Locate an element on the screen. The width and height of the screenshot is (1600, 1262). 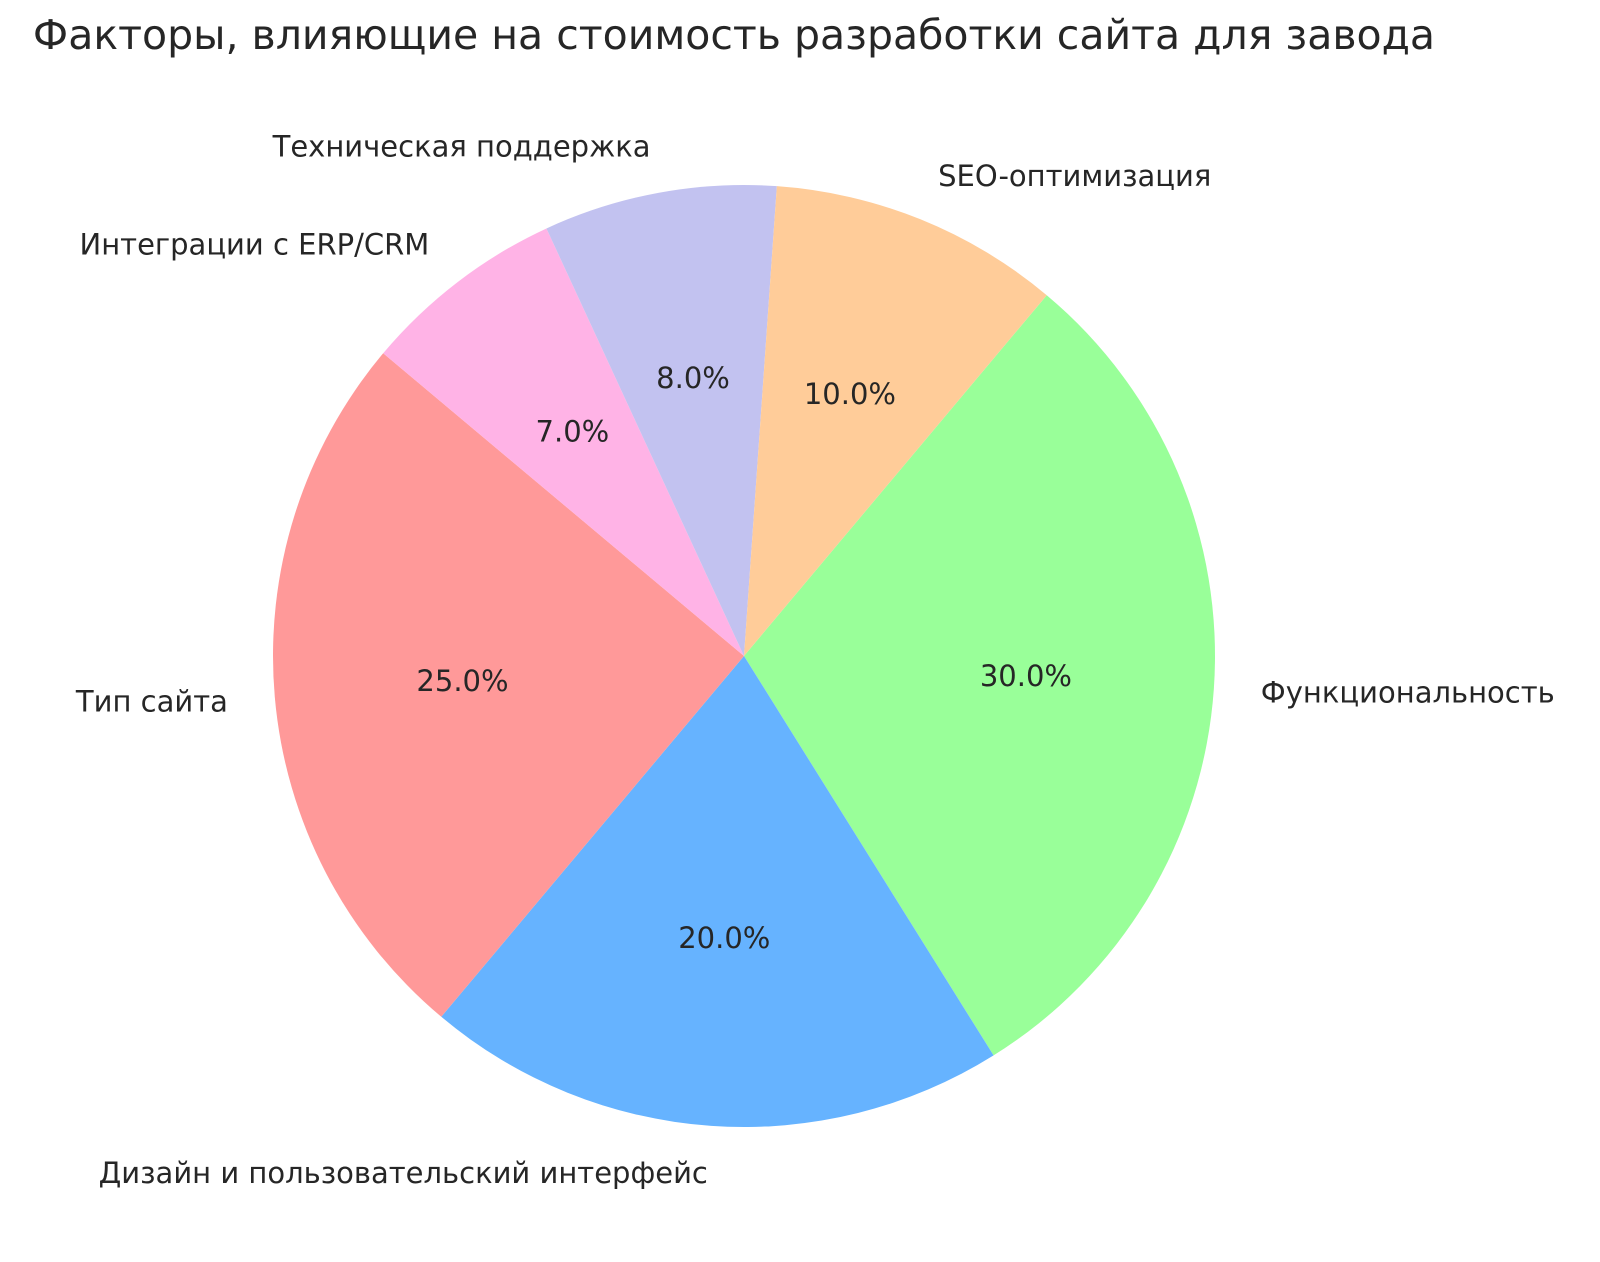
slice-pct-label-5: 8.0% is located at coordinates (693, 378).